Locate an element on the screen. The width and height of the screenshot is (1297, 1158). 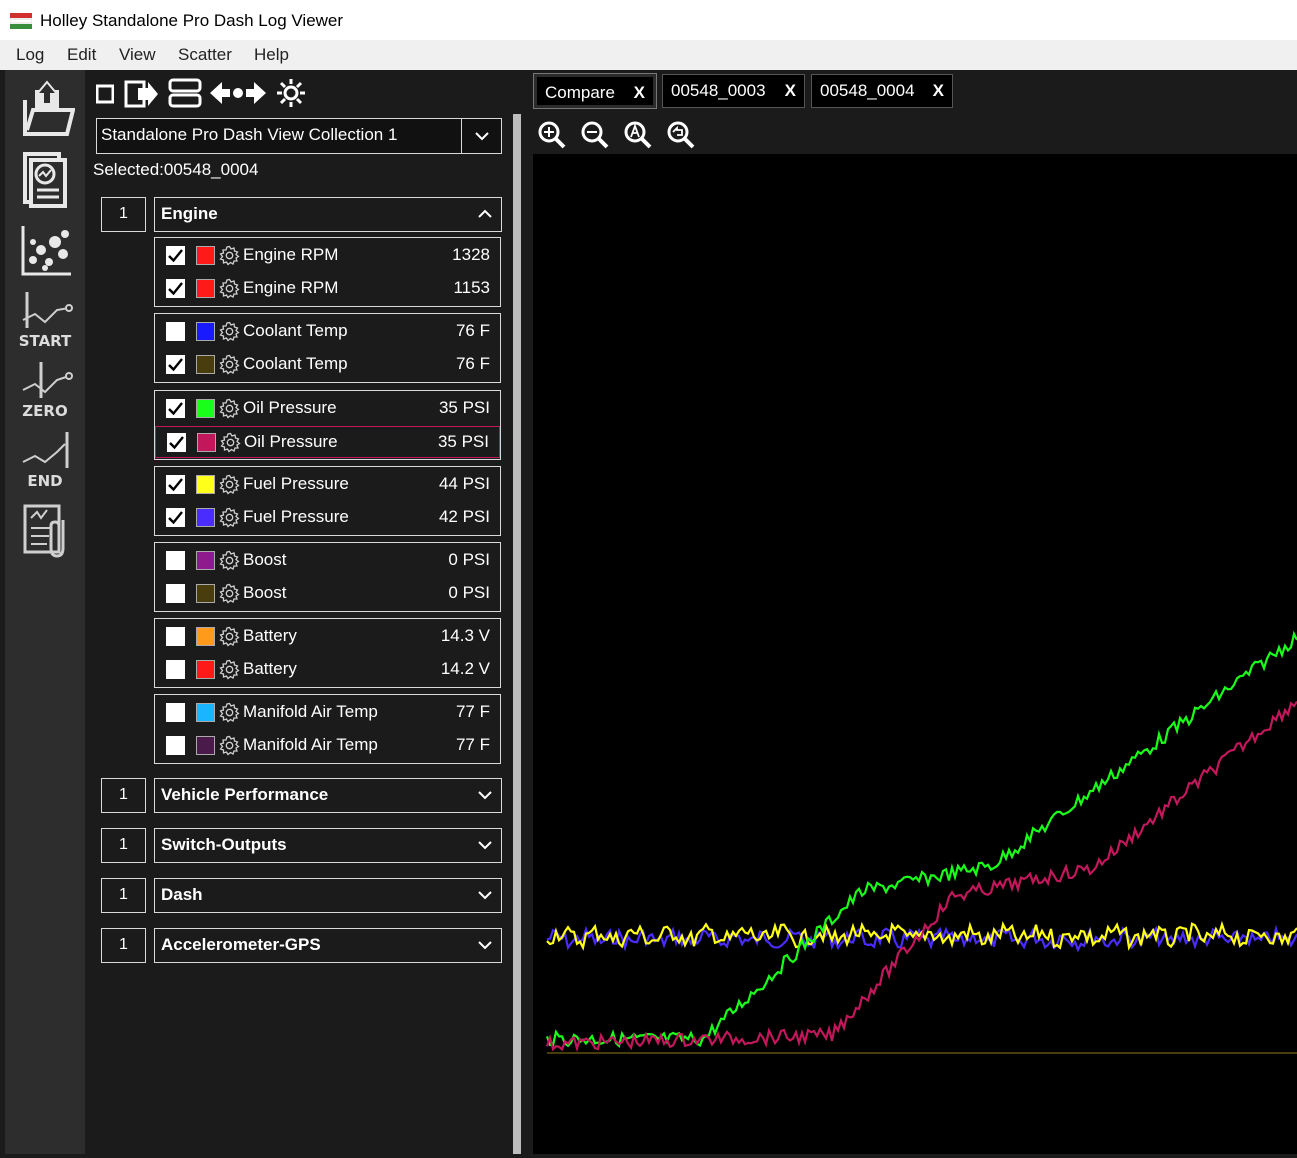
menu-help: Help is located at coordinates (271, 54).